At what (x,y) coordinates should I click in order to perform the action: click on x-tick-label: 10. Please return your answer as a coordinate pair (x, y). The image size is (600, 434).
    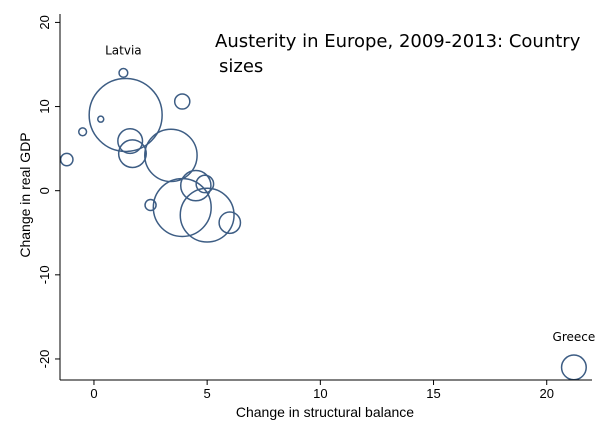
    Looking at the image, I should click on (320, 393).